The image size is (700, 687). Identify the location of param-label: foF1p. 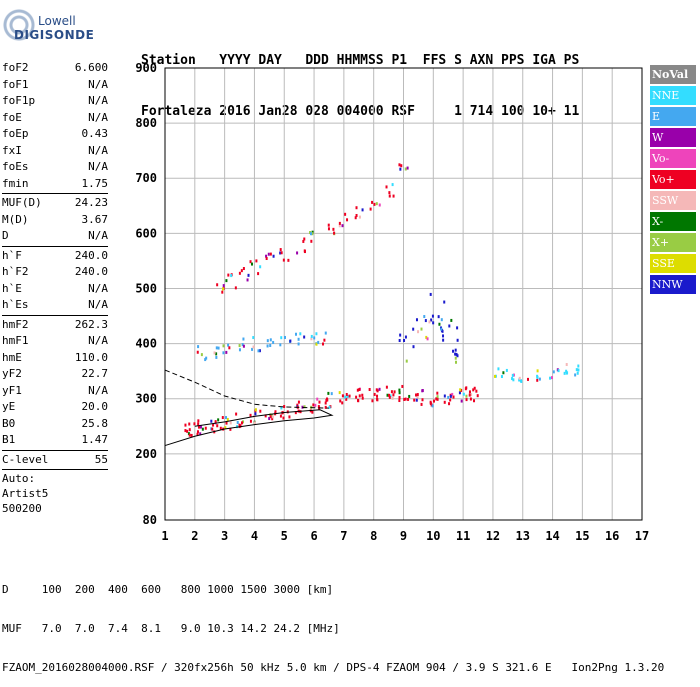
(19, 100).